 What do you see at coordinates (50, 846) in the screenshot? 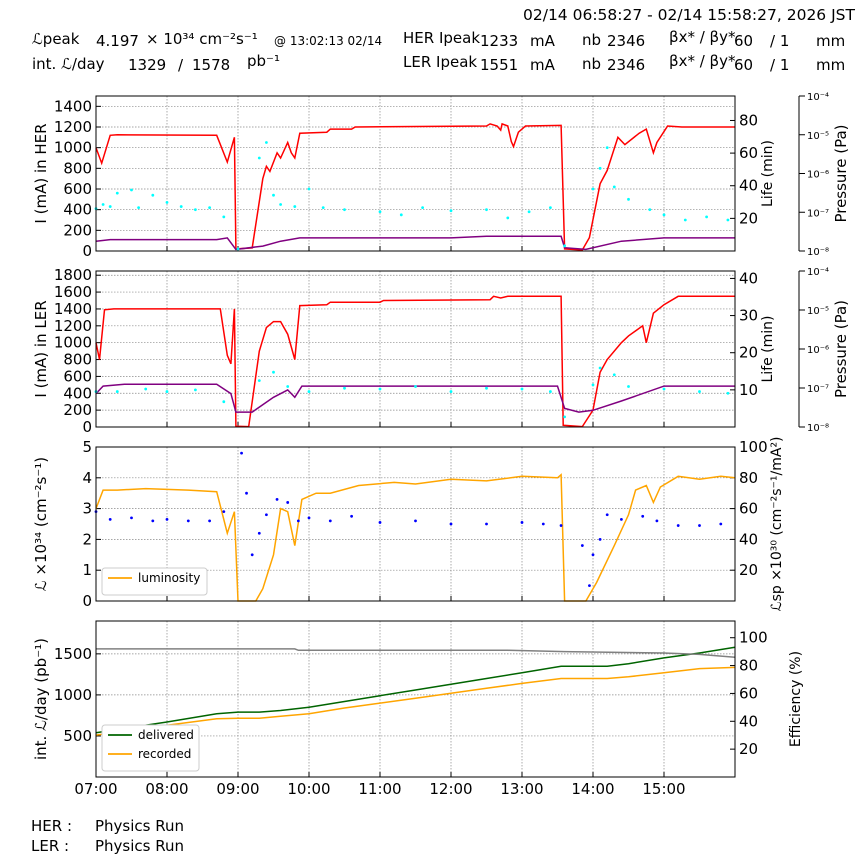
I see `footer-ler-label: LER :` at bounding box center [50, 846].